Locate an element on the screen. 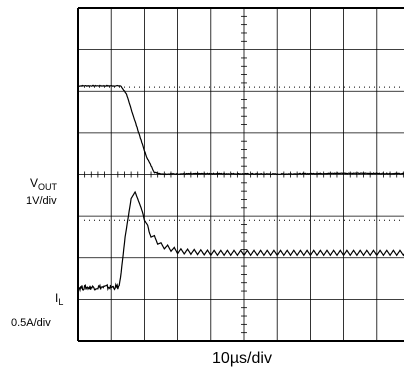  vout-scale-label: 1V/div is located at coordinates (41, 201).